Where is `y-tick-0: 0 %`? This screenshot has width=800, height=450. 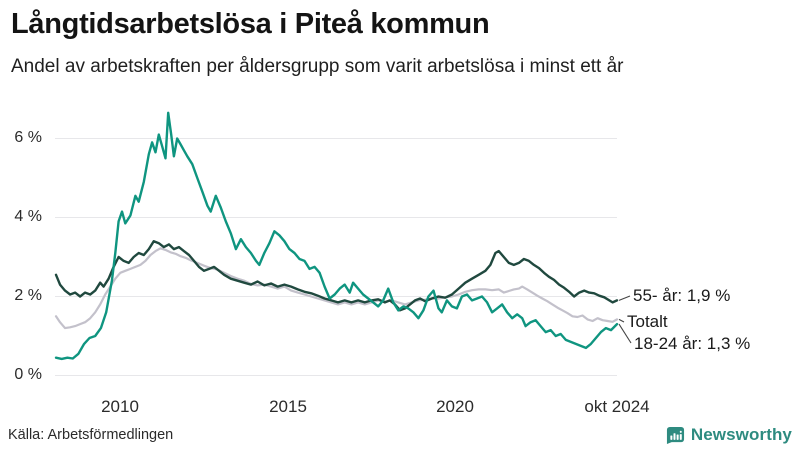
y-tick-0: 0 % is located at coordinates (28, 374).